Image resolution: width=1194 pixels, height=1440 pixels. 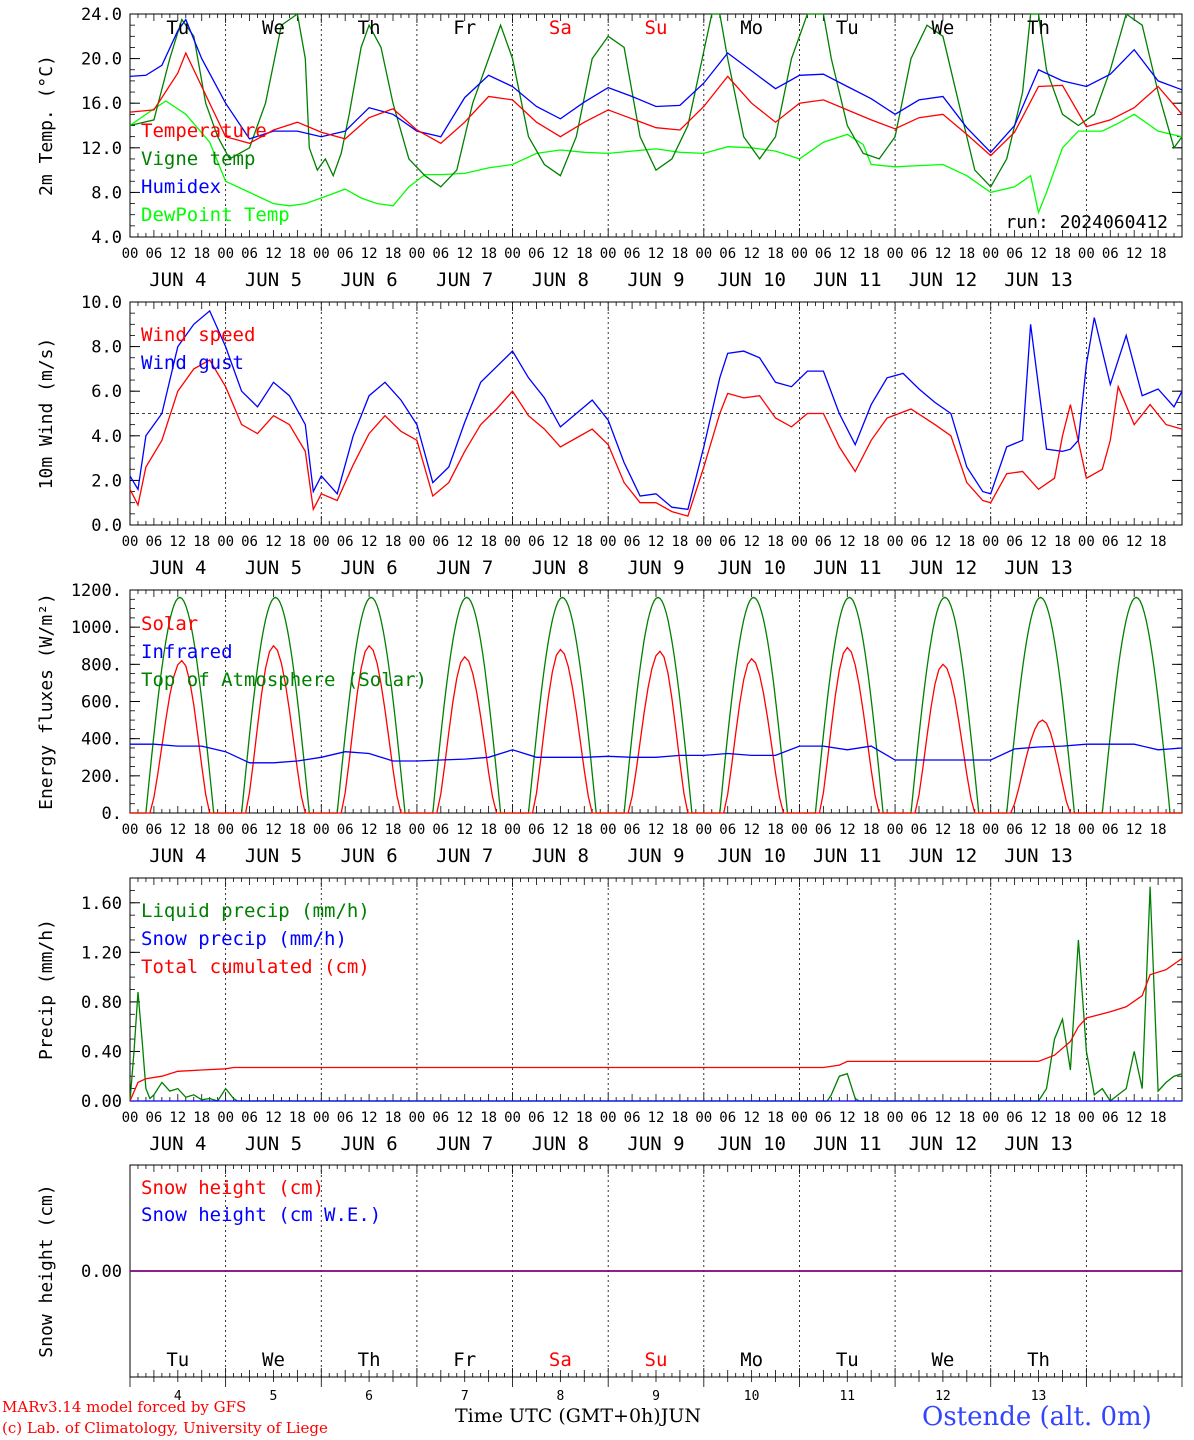 I want to click on y-tick-label: 0.0, so click(x=106, y=526).